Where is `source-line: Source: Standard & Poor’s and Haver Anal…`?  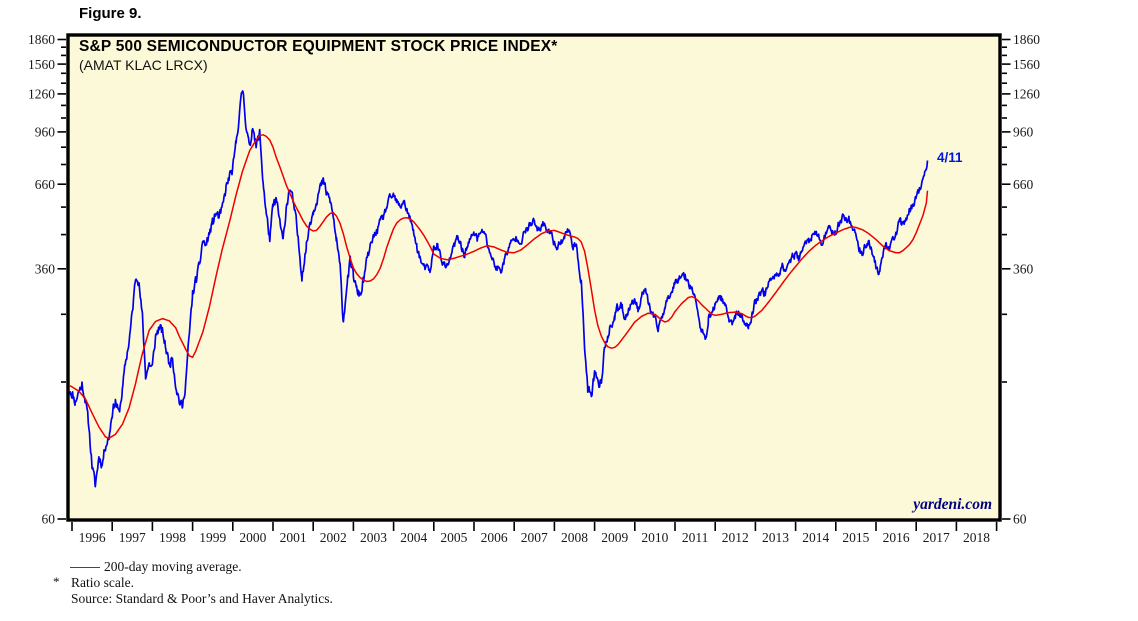
source-line: Source: Standard & Poor’s and Haver Anal… is located at coordinates (202, 598).